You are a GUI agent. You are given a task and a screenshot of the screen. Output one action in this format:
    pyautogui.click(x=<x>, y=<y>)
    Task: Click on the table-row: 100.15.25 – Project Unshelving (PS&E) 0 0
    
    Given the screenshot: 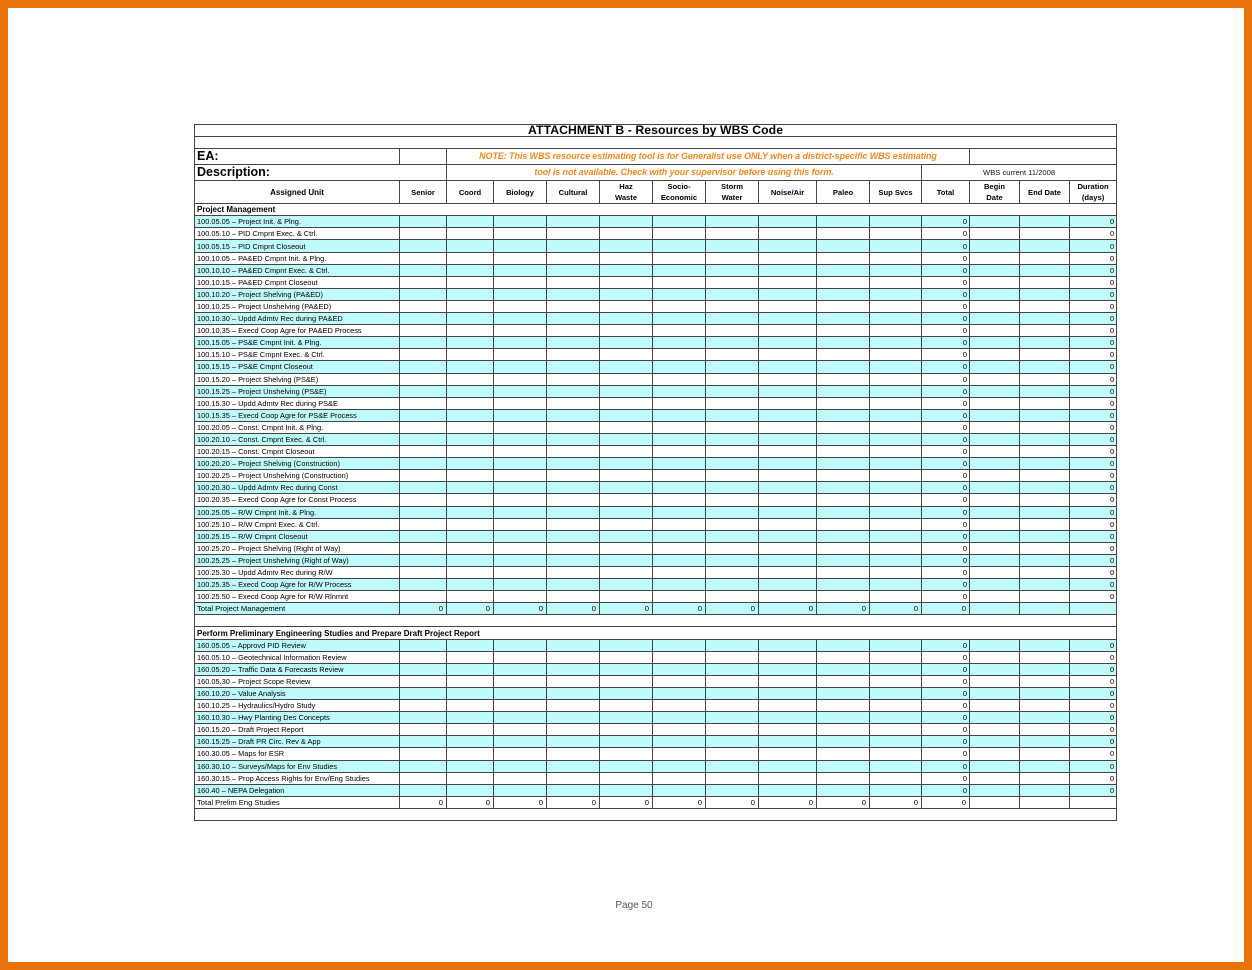 What is the action you would take?
    pyautogui.click(x=656, y=391)
    